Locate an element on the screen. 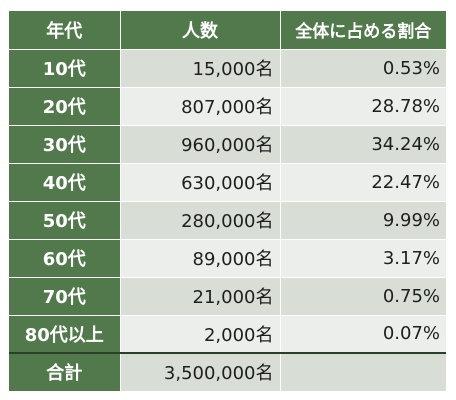 The image size is (456, 400). share-cell: 0.53% is located at coordinates (363, 68).